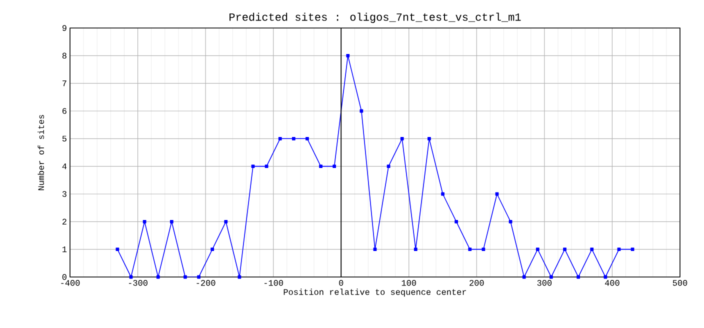  I want to click on chart-title: Predicted sites : oligos_7nt_test_vs_ctrl_m1, so click(375, 17).